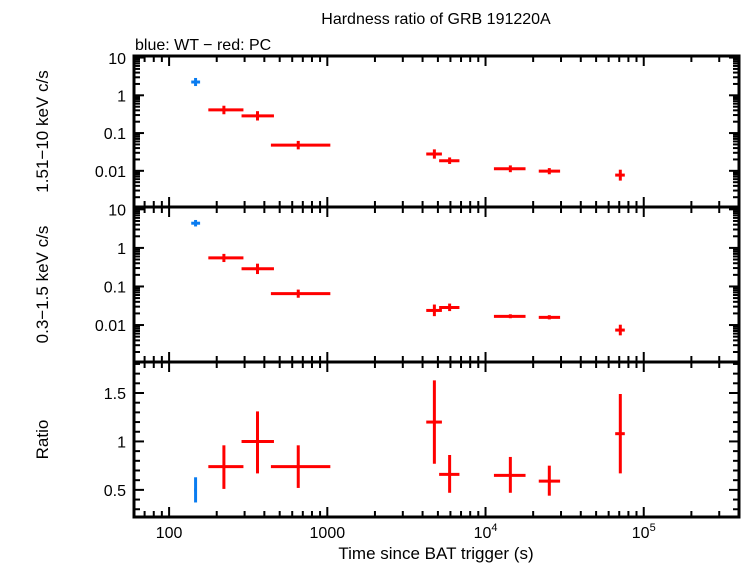 This screenshot has height=571, width=742. What do you see at coordinates (115, 491) in the screenshot?
I see `y-tick-label: 0.5` at bounding box center [115, 491].